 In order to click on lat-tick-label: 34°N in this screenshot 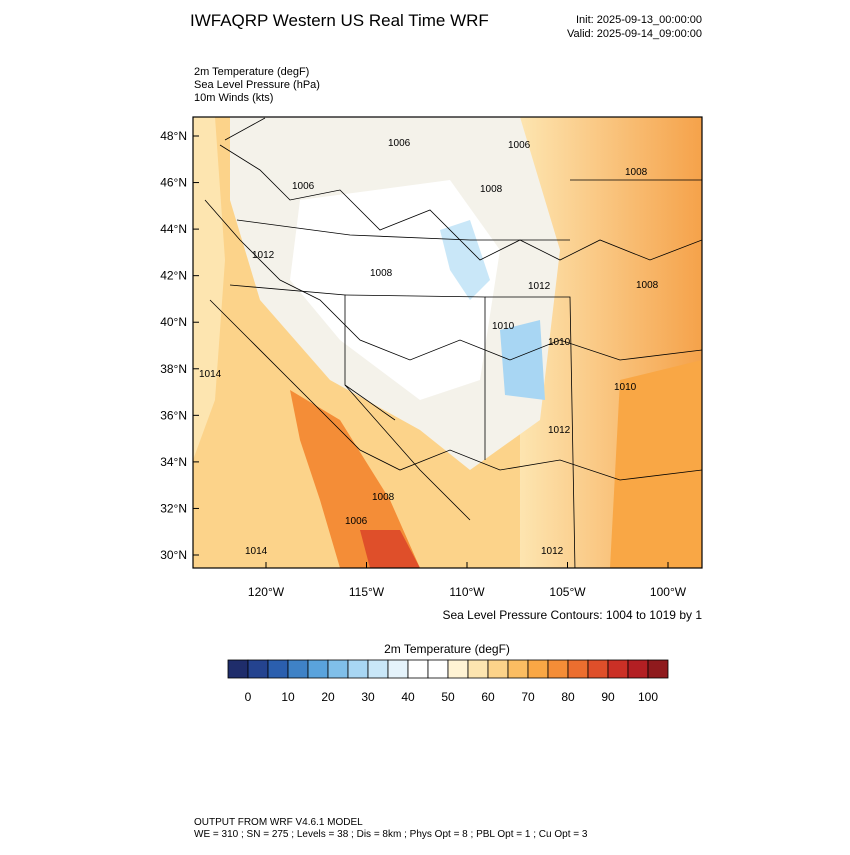, I will do `click(173, 462)`.